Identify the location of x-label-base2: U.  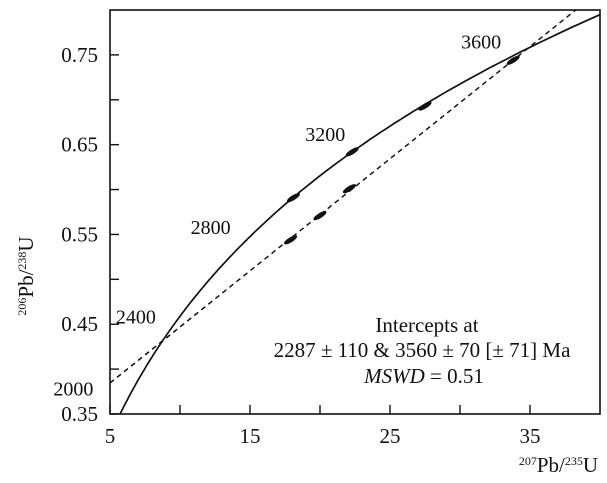
(590, 465).